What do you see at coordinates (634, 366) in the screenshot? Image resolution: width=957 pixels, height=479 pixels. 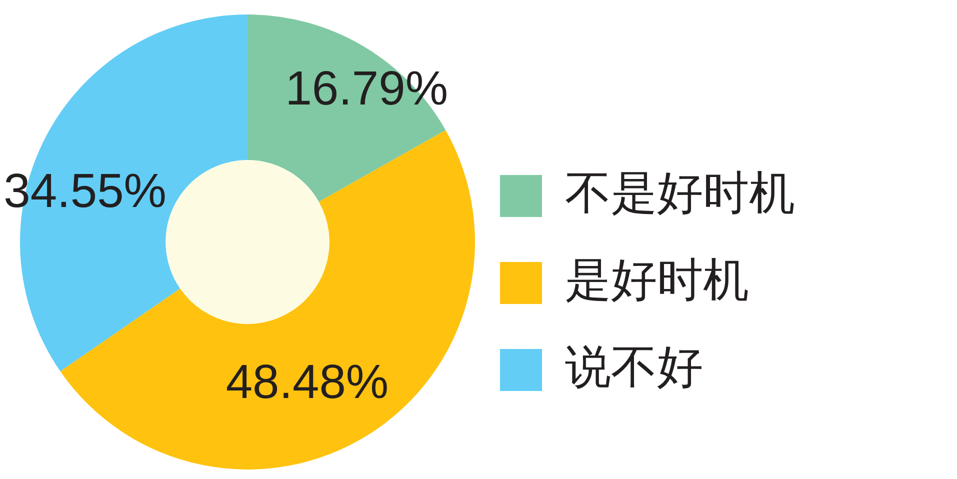 I see `legend-label: 说不好` at bounding box center [634, 366].